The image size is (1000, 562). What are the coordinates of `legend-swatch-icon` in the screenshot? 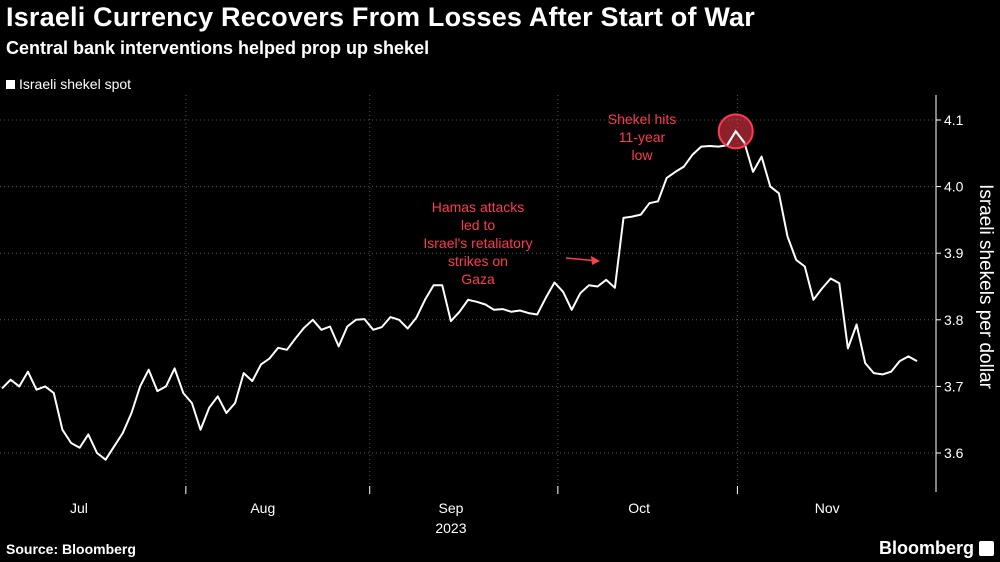 It's located at (10, 84).